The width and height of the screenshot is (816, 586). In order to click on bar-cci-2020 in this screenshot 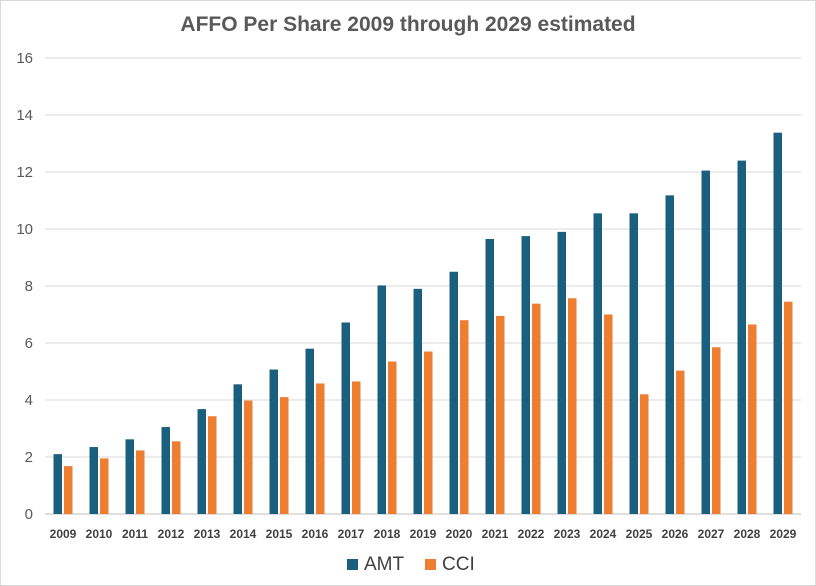, I will do `click(464, 417)`.